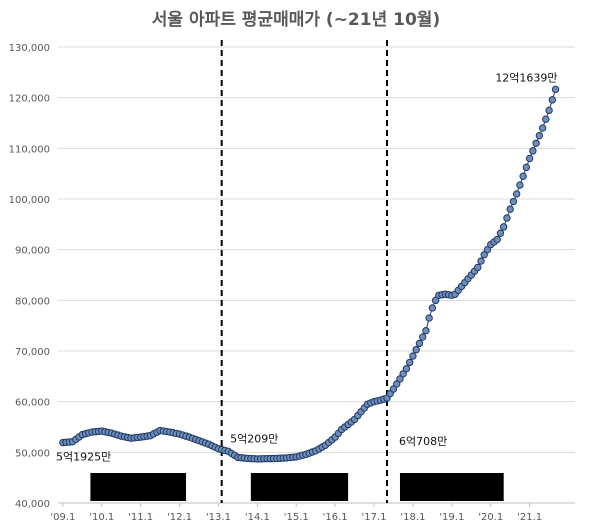  What do you see at coordinates (374, 517) in the screenshot?
I see `x-tick-label: '17.1` at bounding box center [374, 517].